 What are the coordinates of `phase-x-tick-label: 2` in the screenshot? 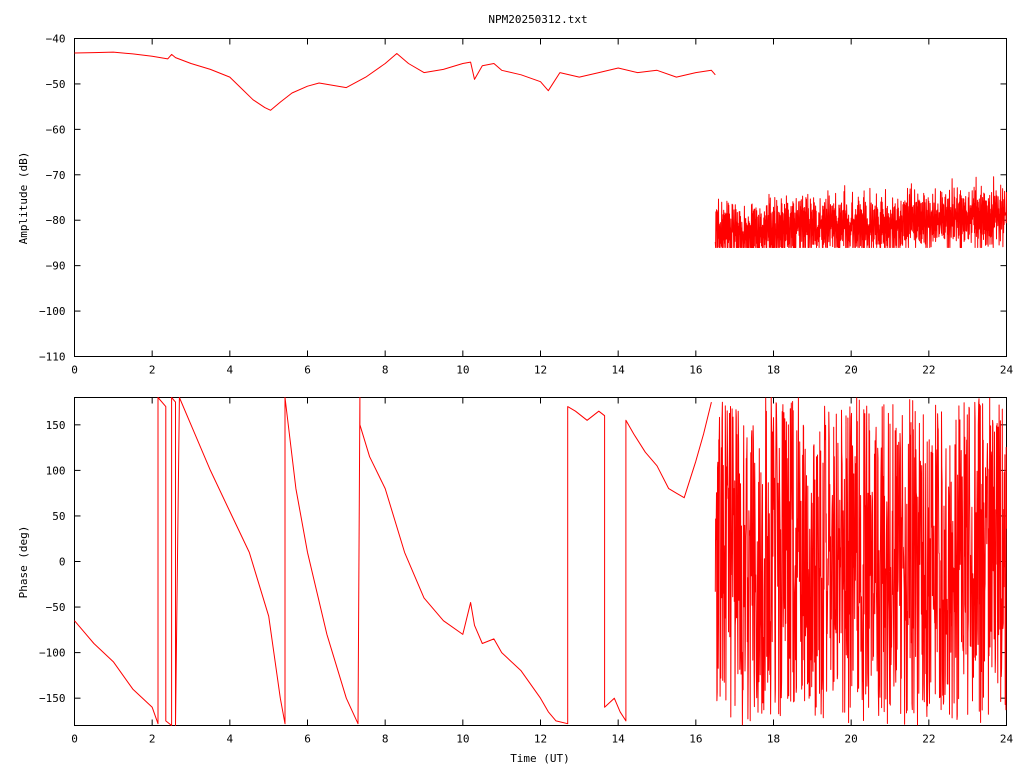 It's located at (152, 739).